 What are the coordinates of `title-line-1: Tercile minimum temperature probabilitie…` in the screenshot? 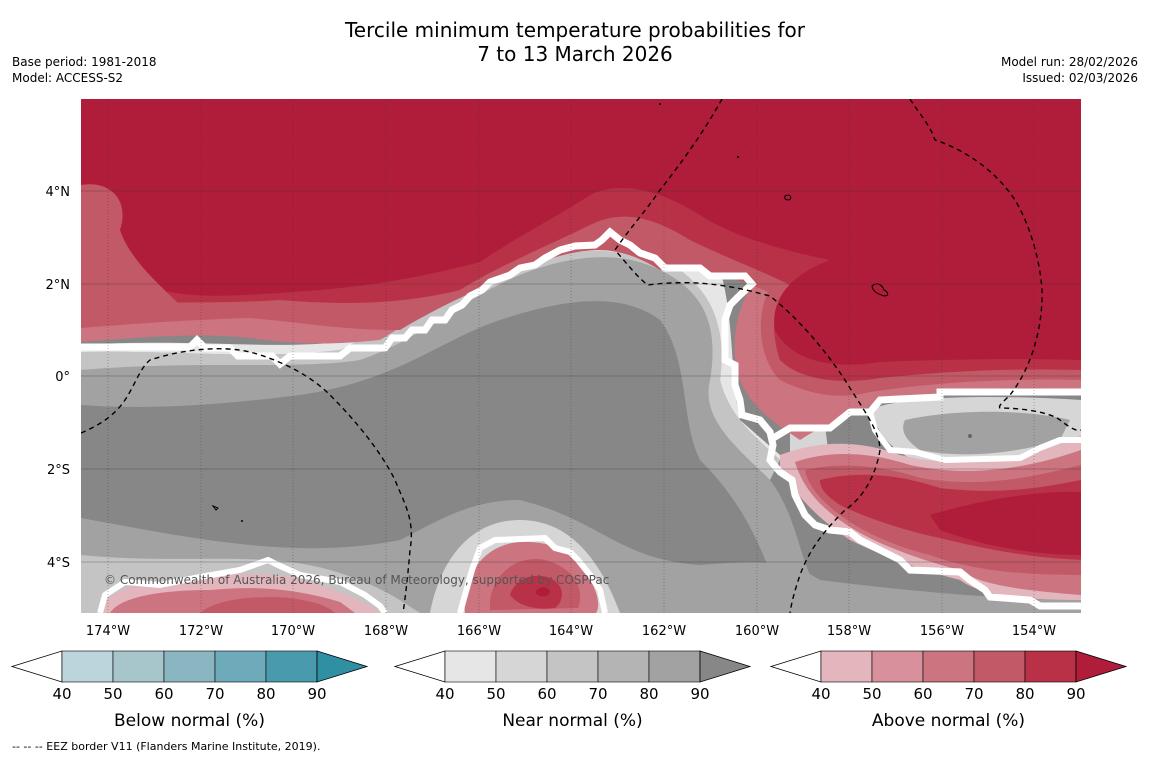 It's located at (575, 30).